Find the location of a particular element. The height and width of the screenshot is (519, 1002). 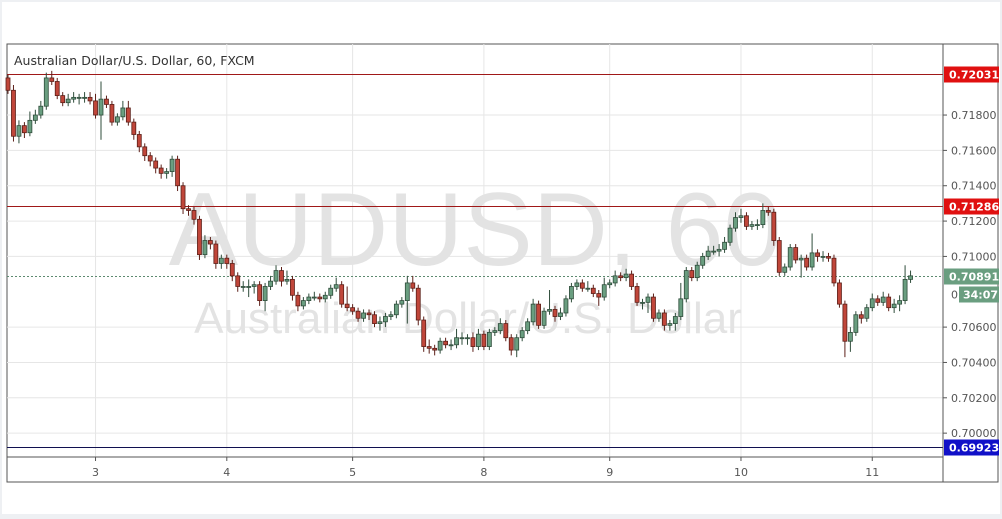

x-tick-label: 10 is located at coordinates (741, 472).